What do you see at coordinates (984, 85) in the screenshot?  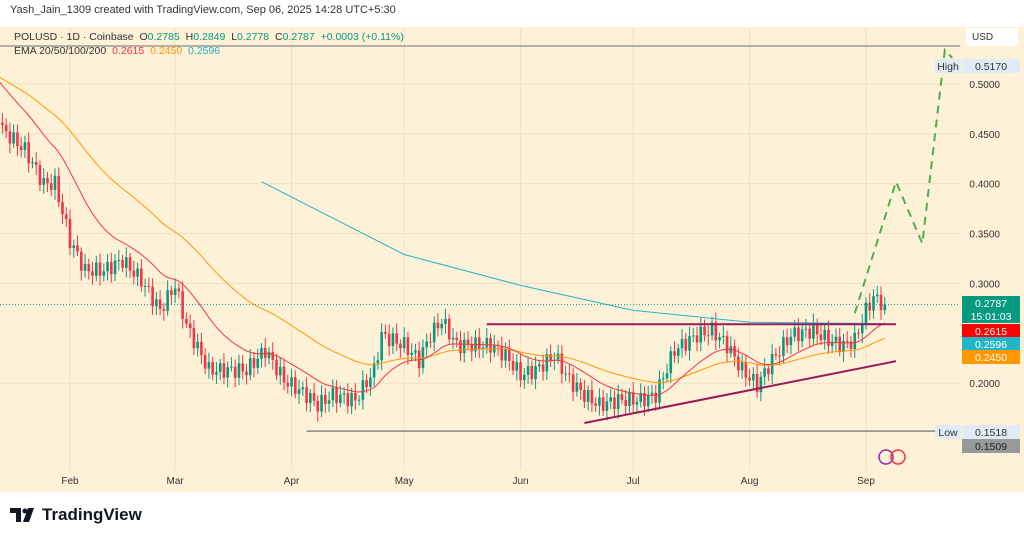 I see `y-tick-label: 0.5000` at bounding box center [984, 85].